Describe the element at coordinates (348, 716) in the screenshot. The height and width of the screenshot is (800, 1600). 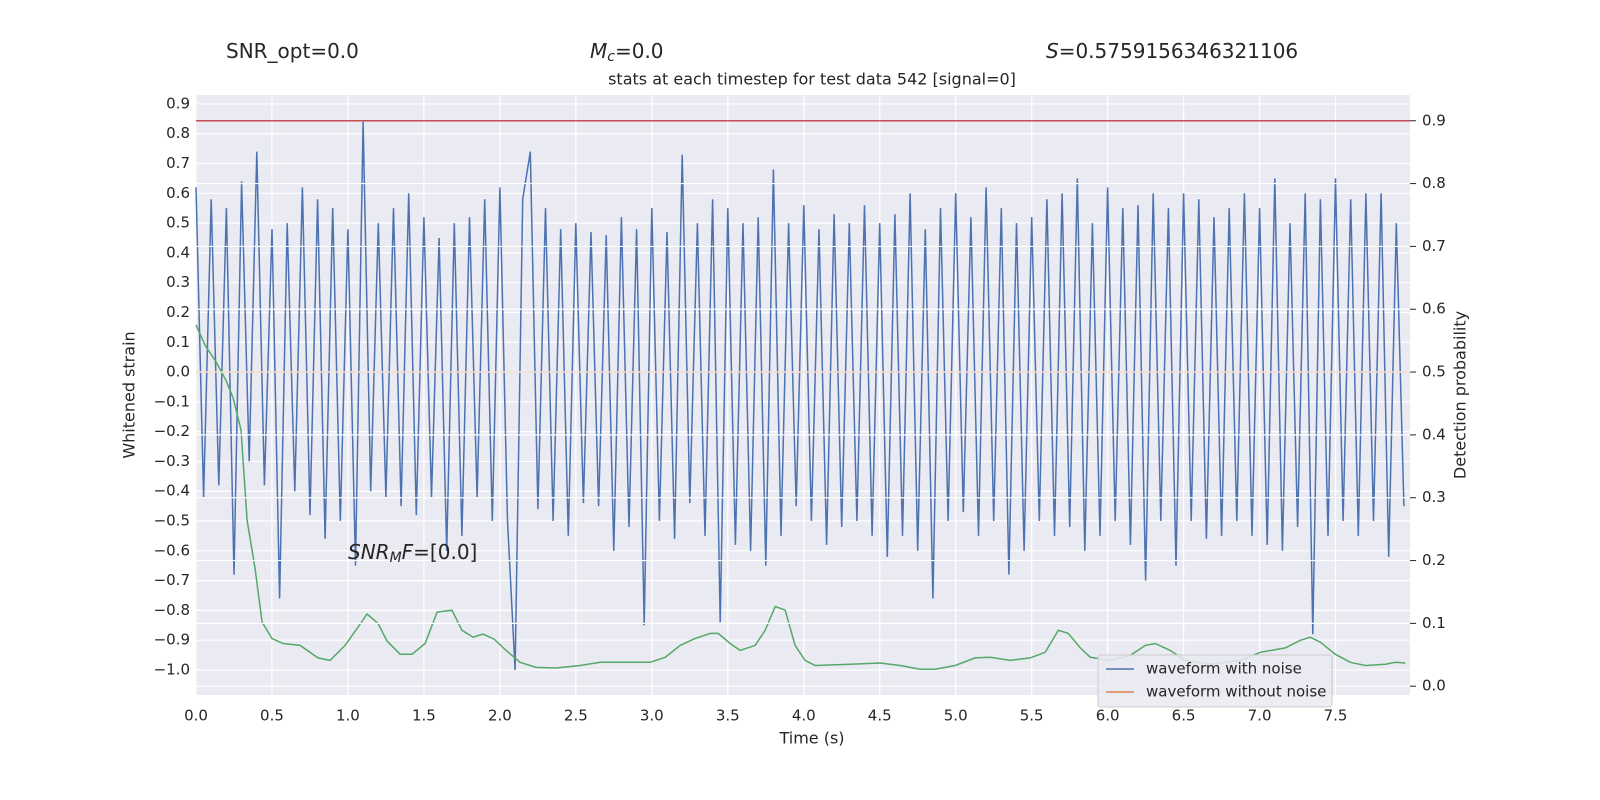
I see `x-tick-label: 1.0` at that location.